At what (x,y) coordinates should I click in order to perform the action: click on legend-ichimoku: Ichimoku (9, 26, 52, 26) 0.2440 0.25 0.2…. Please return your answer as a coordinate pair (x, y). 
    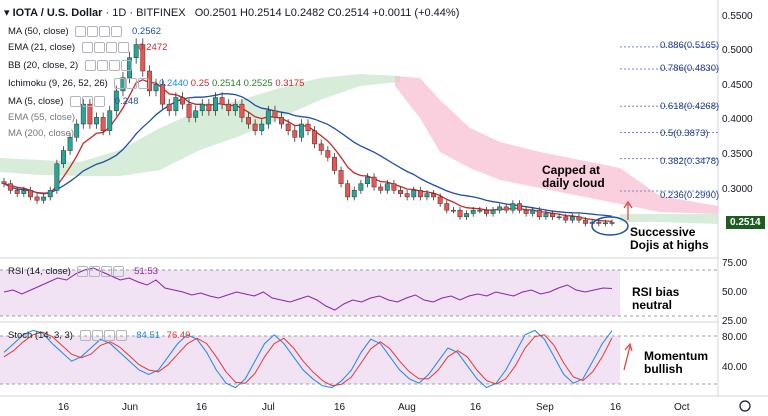
    Looking at the image, I should click on (156, 83).